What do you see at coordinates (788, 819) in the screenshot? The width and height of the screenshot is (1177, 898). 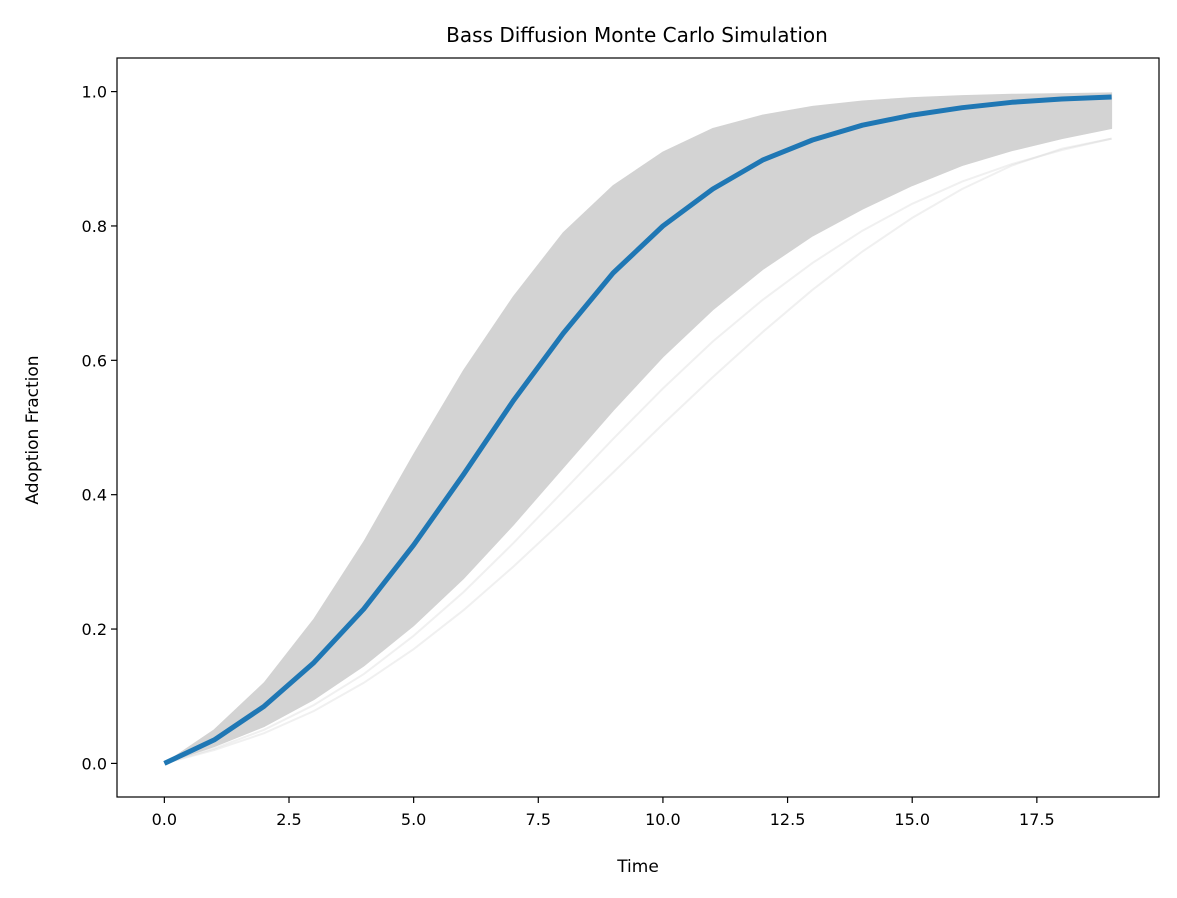 I see `x-tick-label: 12.5` at bounding box center [788, 819].